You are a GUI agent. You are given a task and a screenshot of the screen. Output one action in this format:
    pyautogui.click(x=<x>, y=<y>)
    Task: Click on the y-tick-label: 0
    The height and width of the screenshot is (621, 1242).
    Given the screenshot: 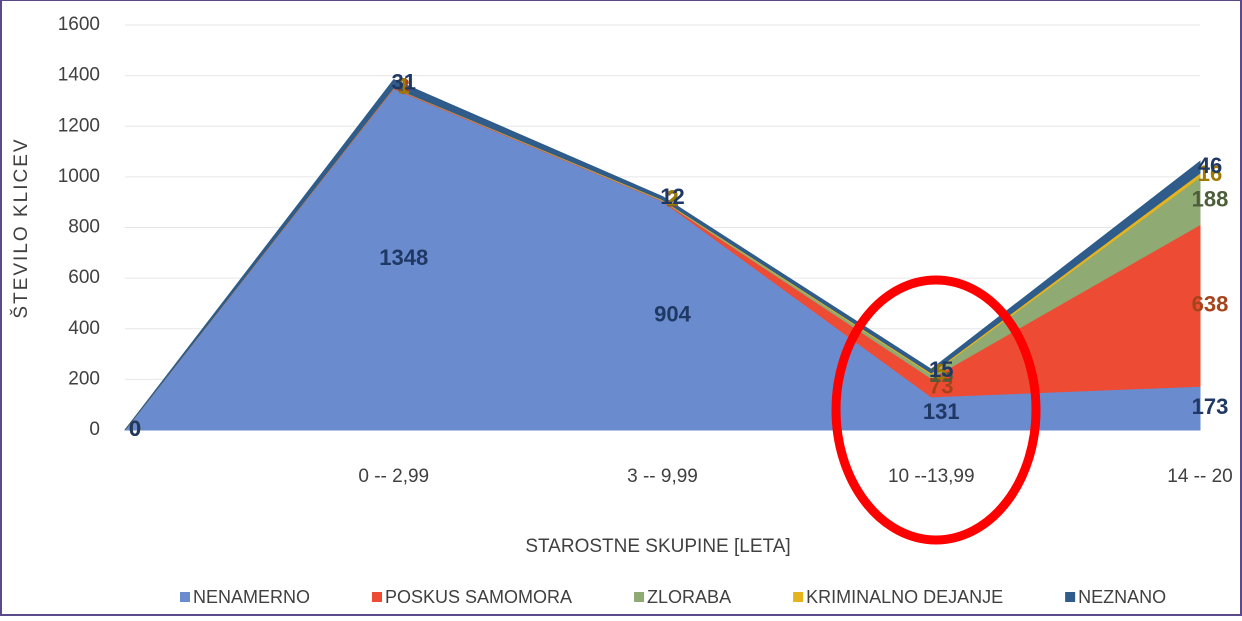 What is the action you would take?
    pyautogui.click(x=94, y=429)
    